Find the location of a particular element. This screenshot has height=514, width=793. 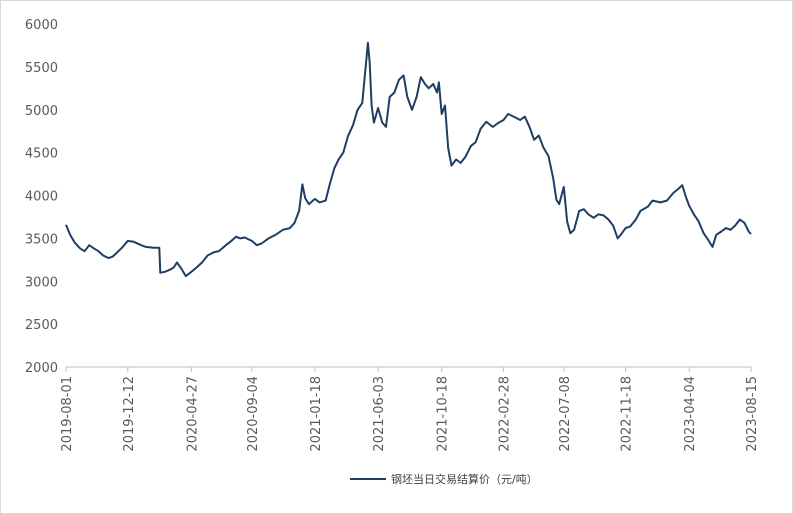

x-tick-label: 2020-04-27 is located at coordinates (192, 414).